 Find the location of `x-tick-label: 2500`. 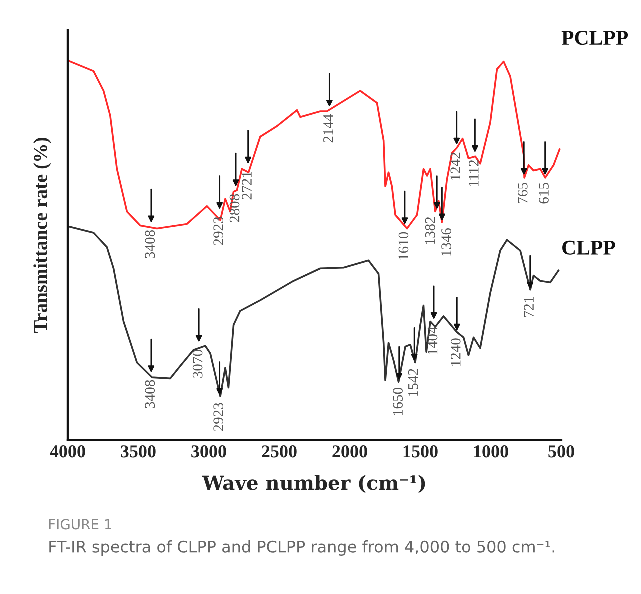

x-tick-label: 2500 is located at coordinates (279, 452).